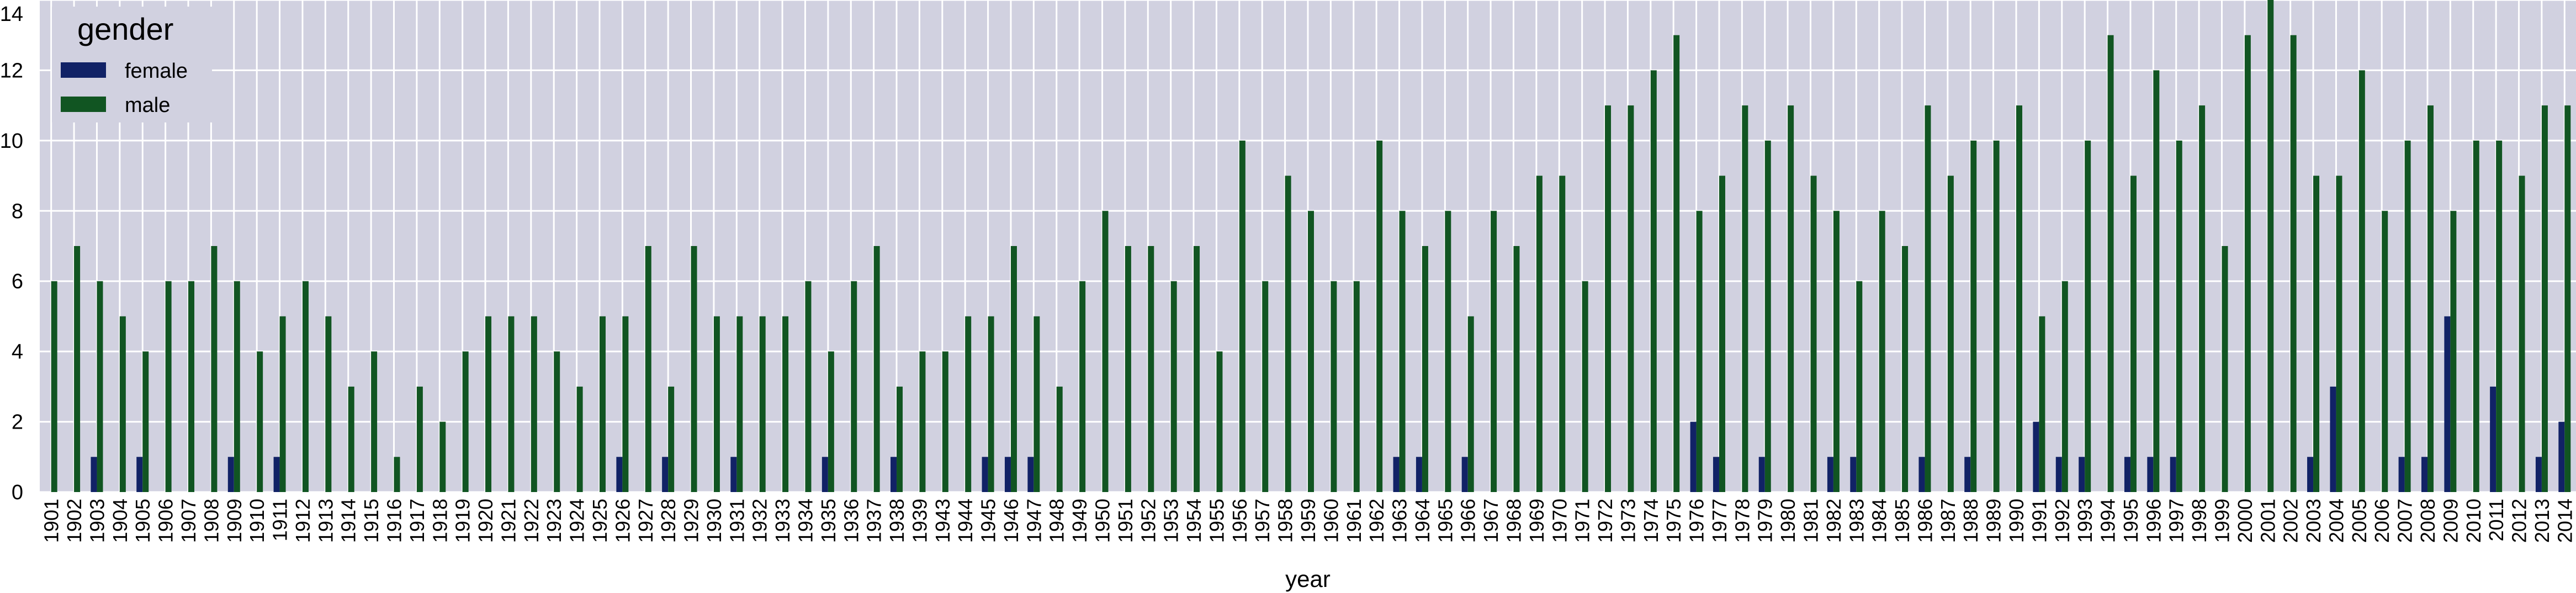 This screenshot has width=2576, height=593. I want to click on bar-female-2003, so click(2310, 474).